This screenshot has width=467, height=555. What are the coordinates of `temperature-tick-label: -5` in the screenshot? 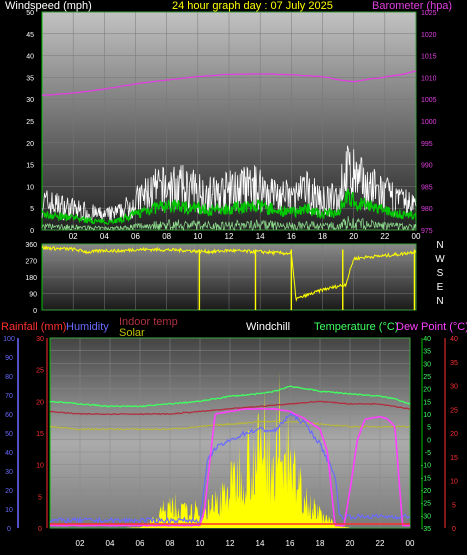 It's located at (428, 453).